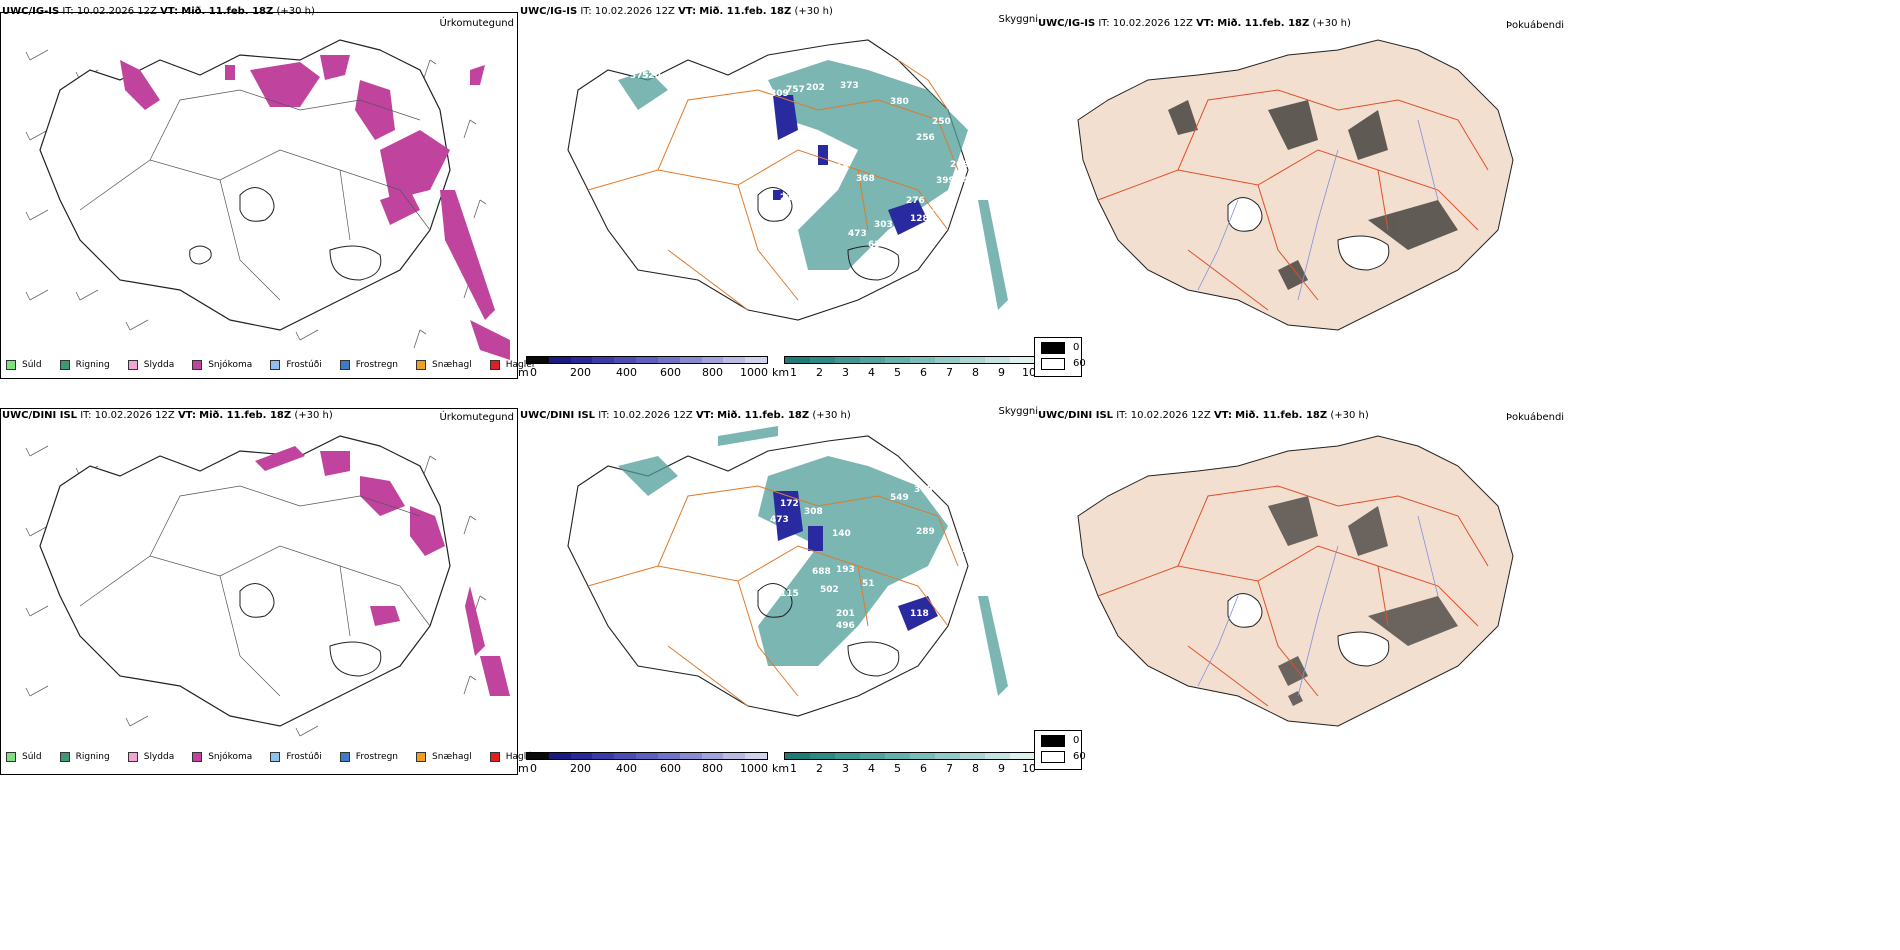 The width and height of the screenshot is (1900, 950). What do you see at coordinates (845, 570) in the screenshot?
I see `height-label: 193` at bounding box center [845, 570].